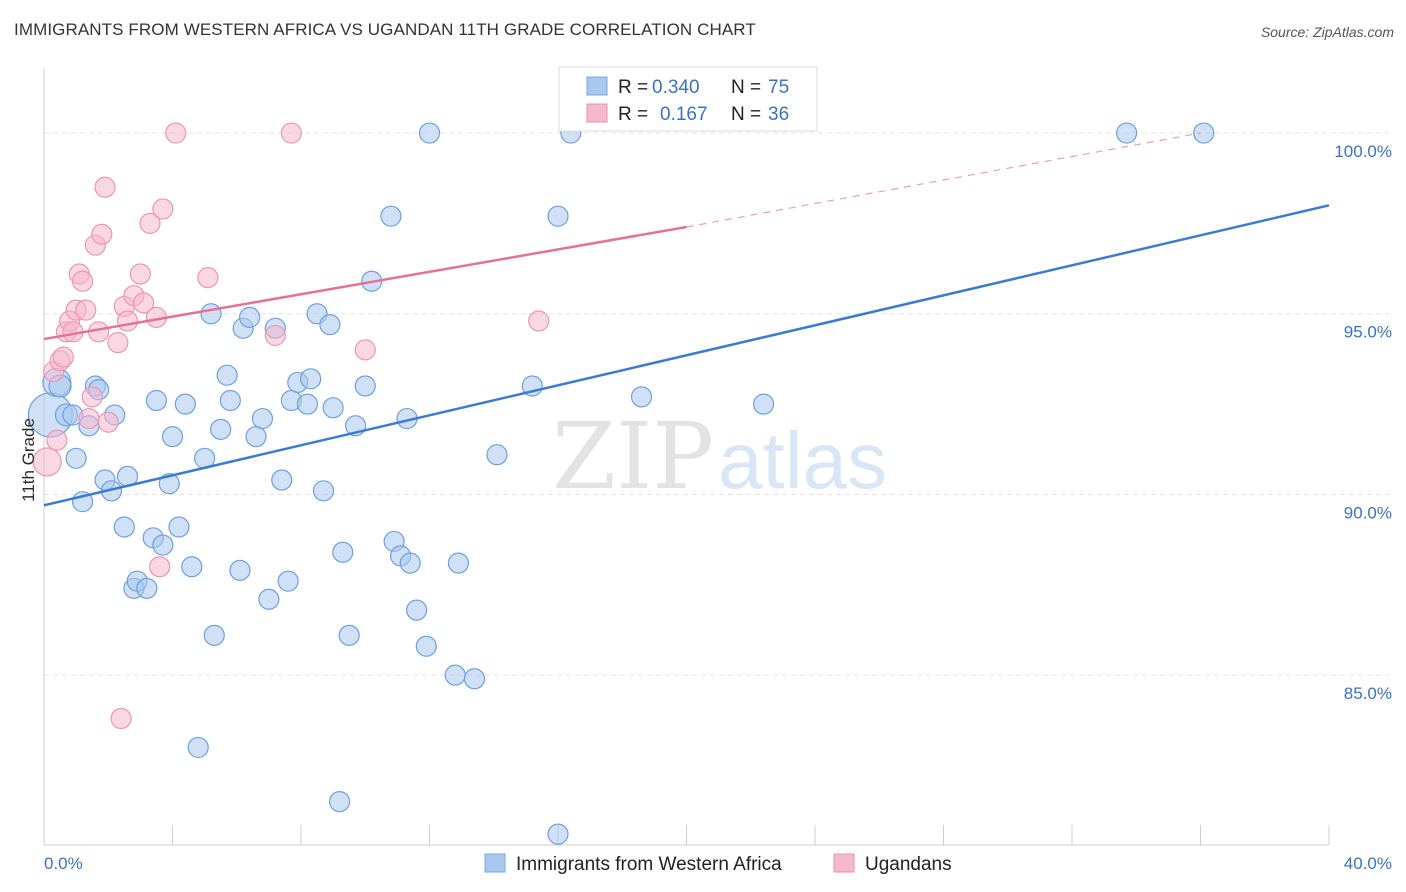 This screenshot has width=1406, height=892. I want to click on bottom-legend-blue-label: Immigrants from Western Africa, so click(649, 864).